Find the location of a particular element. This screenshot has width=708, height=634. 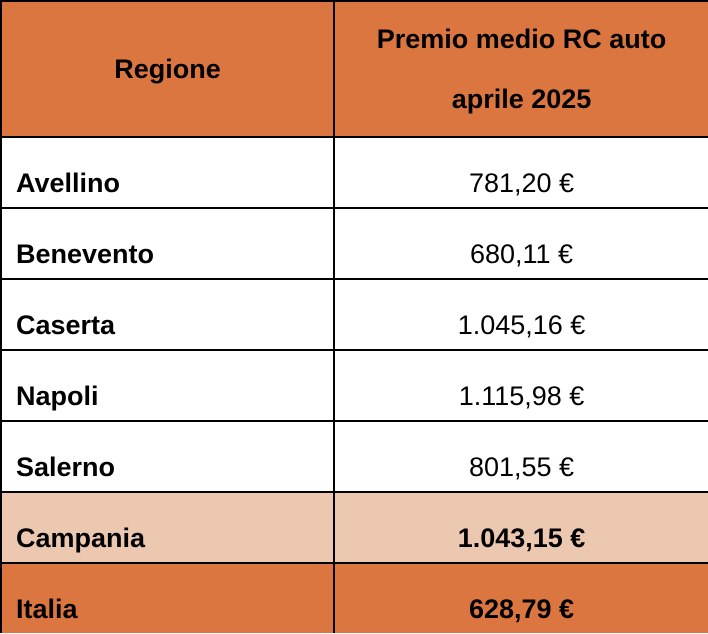

table-row: Salerno 801,55 € is located at coordinates (354, 456).